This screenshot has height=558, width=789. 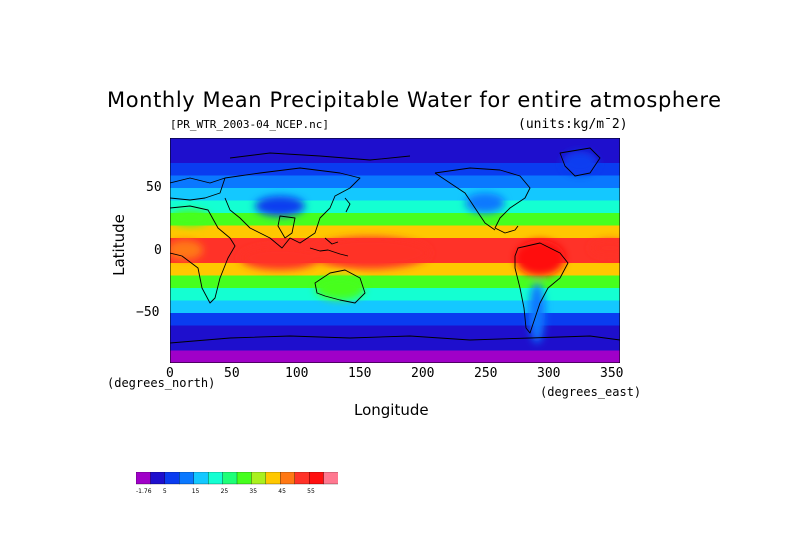 What do you see at coordinates (165, 491) in the screenshot?
I see `colorbar-label: 5` at bounding box center [165, 491].